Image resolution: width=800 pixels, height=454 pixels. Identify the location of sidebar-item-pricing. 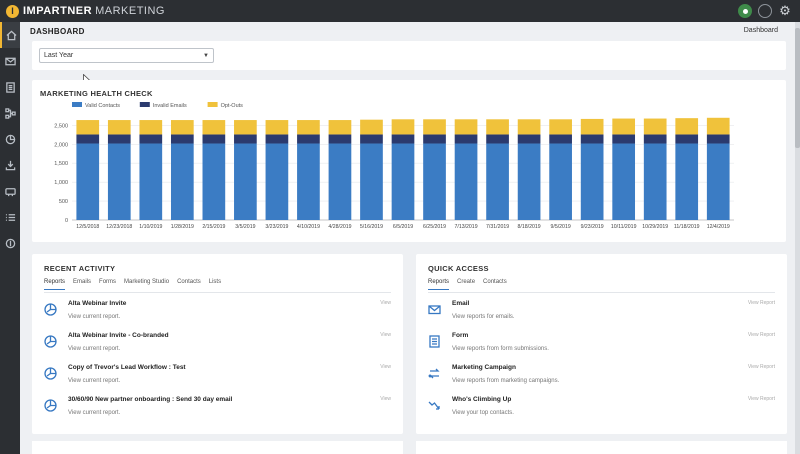
(10, 243).